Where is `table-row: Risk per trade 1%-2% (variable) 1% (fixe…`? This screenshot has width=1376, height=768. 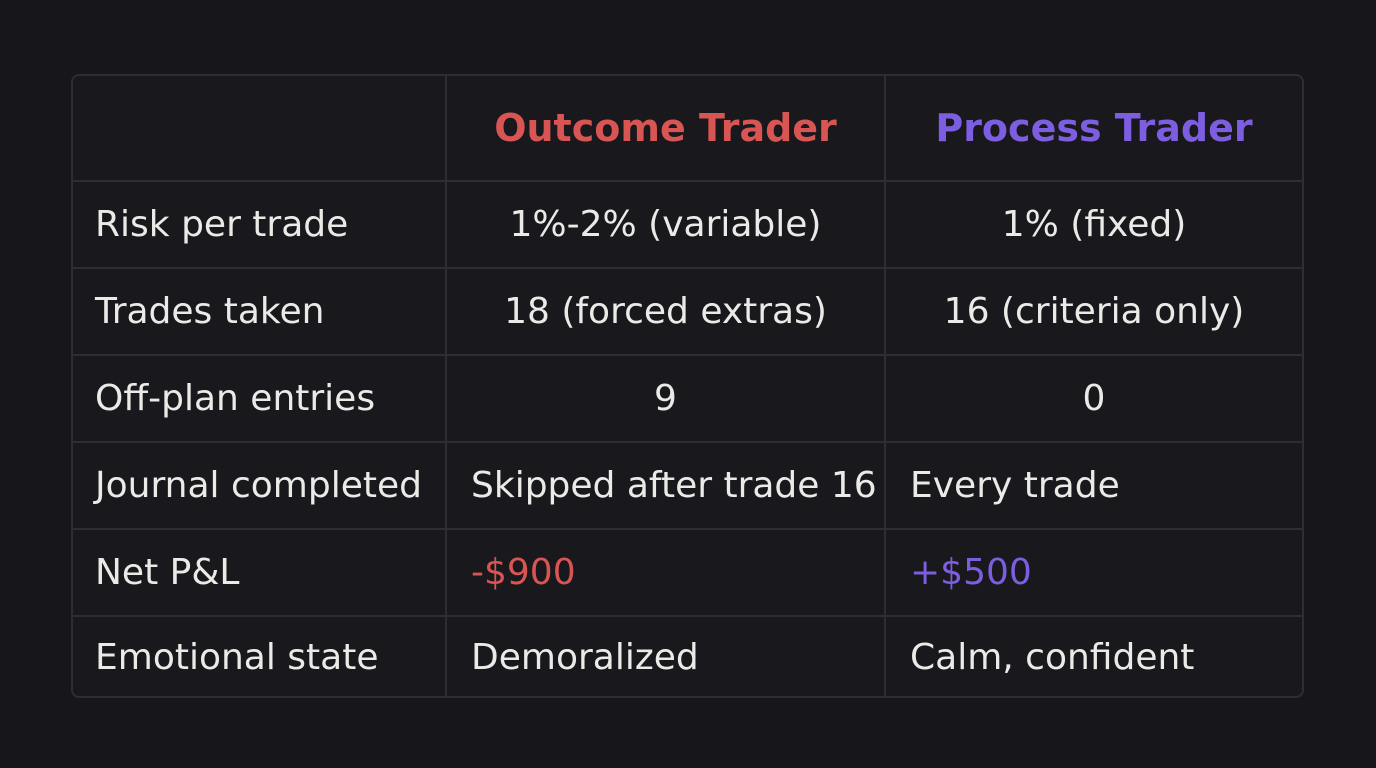
table-row: Risk per trade 1%-2% (variable) 1% (fixe… is located at coordinates (687, 225).